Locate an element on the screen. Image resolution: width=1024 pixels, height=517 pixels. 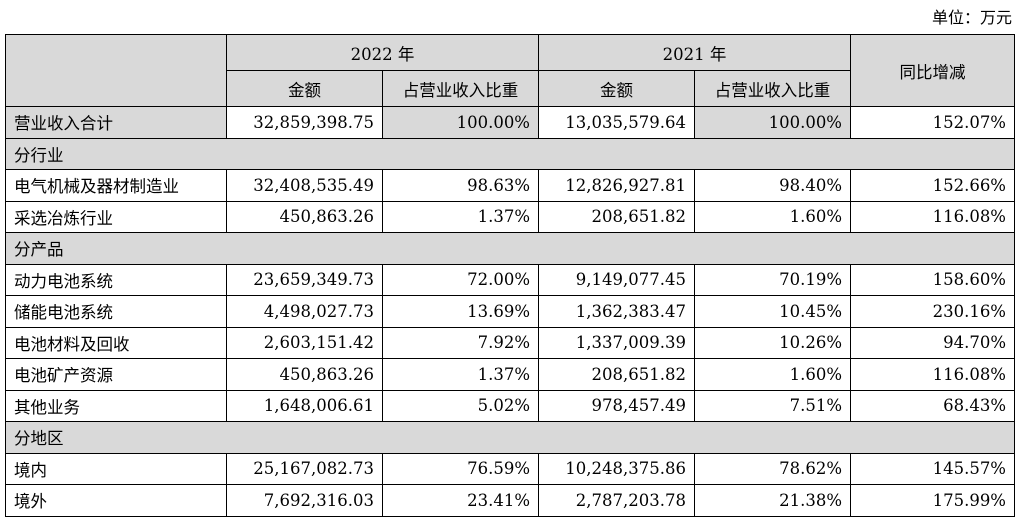
row-label: 储能电池系统 is located at coordinates (116, 311).